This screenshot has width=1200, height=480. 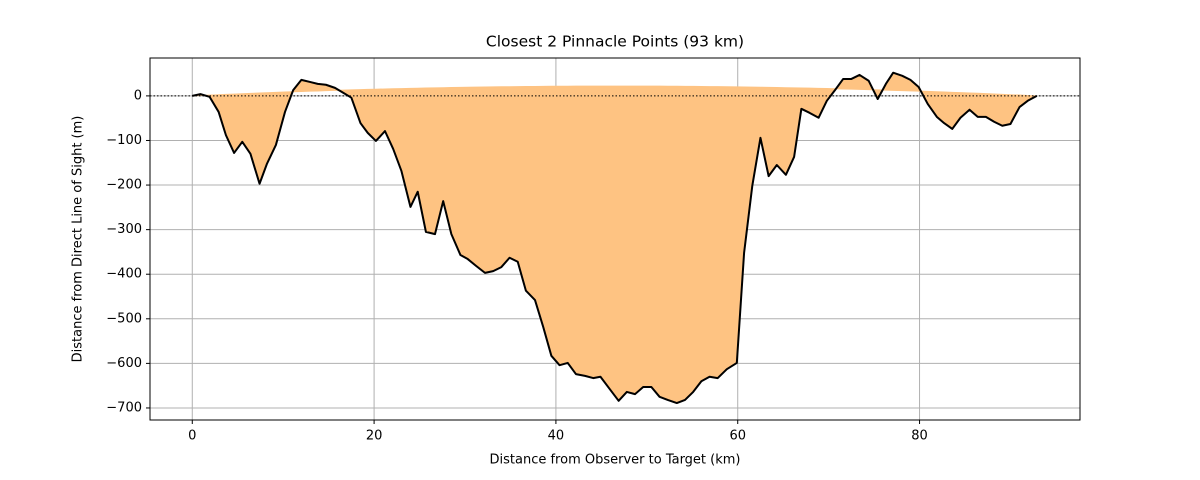 I want to click on x-tick-label: 20, so click(x=374, y=436).